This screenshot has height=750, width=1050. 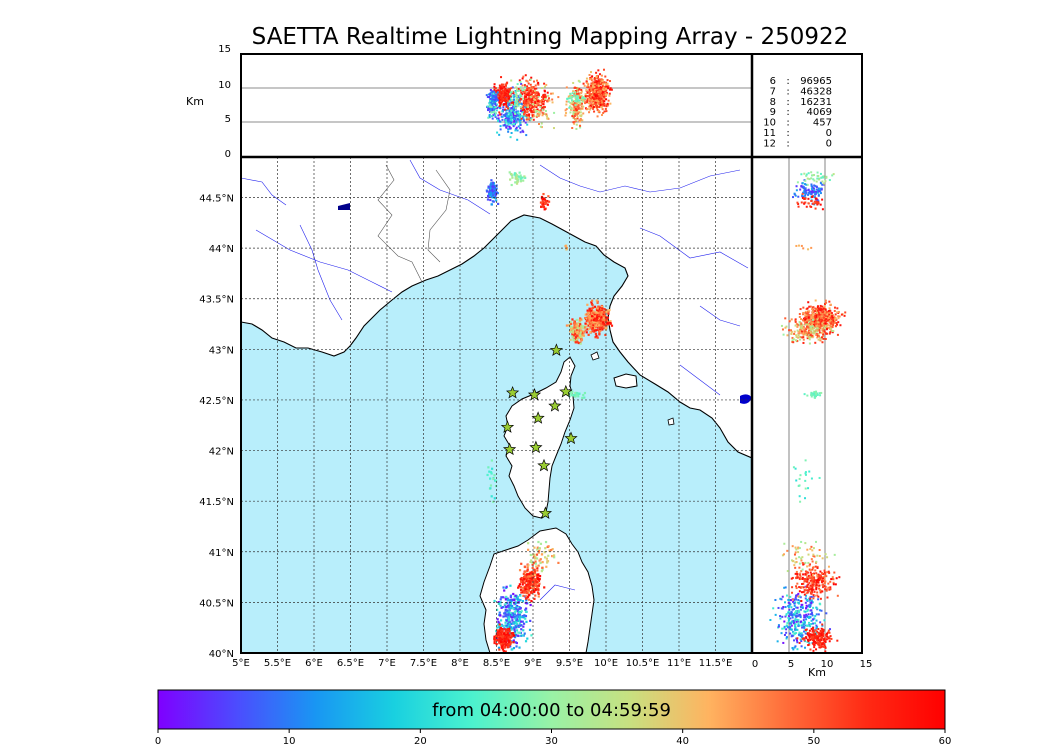 I want to click on longitude-label: 8°E, so click(x=460, y=663).